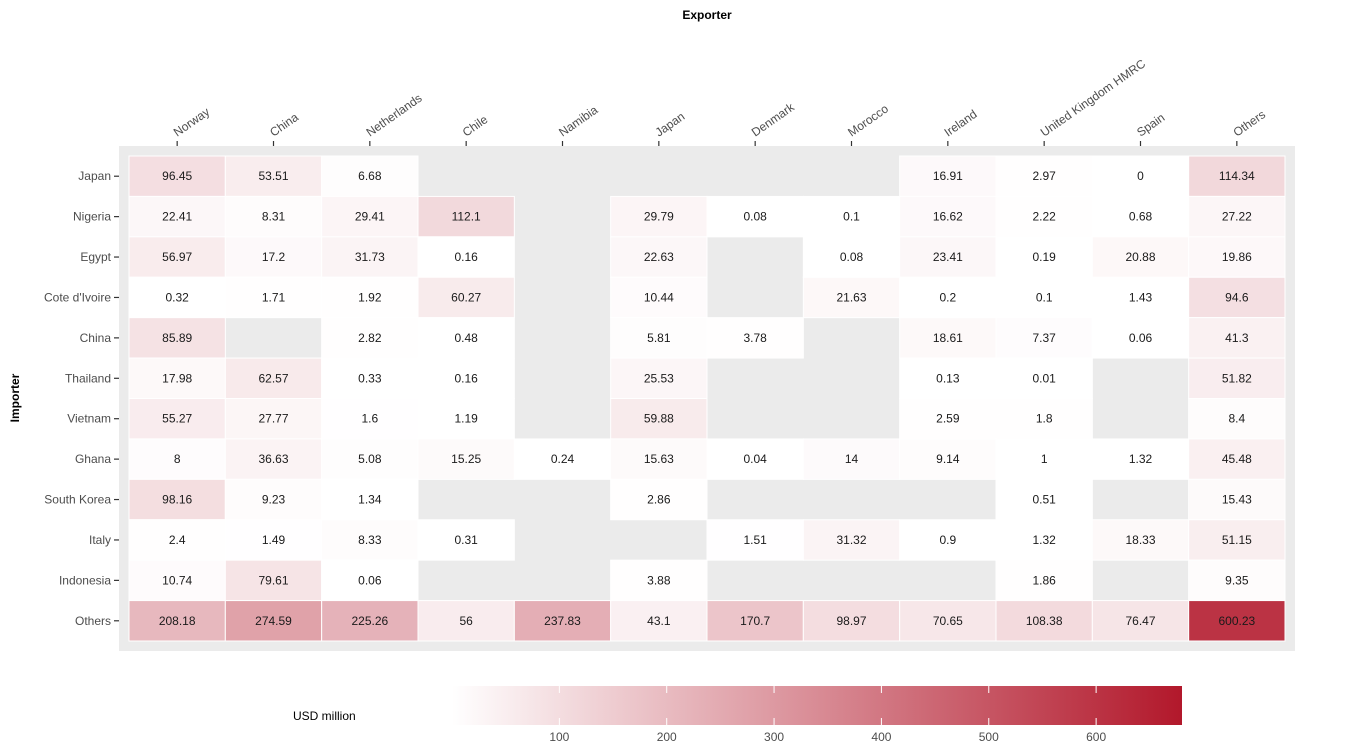 The width and height of the screenshot is (1356, 747). Describe the element at coordinates (659, 459) in the screenshot. I see `cell-value-label: 15.63` at that location.